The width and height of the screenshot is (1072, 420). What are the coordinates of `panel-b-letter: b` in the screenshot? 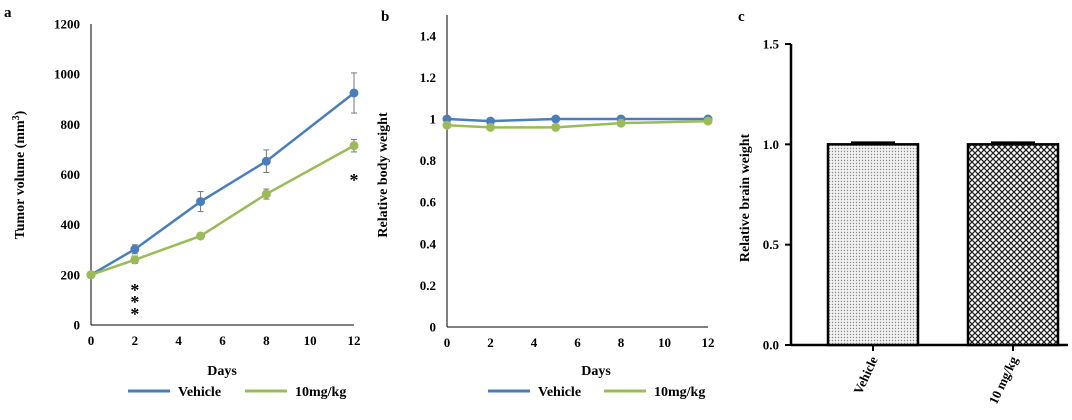 It's located at (385, 17).